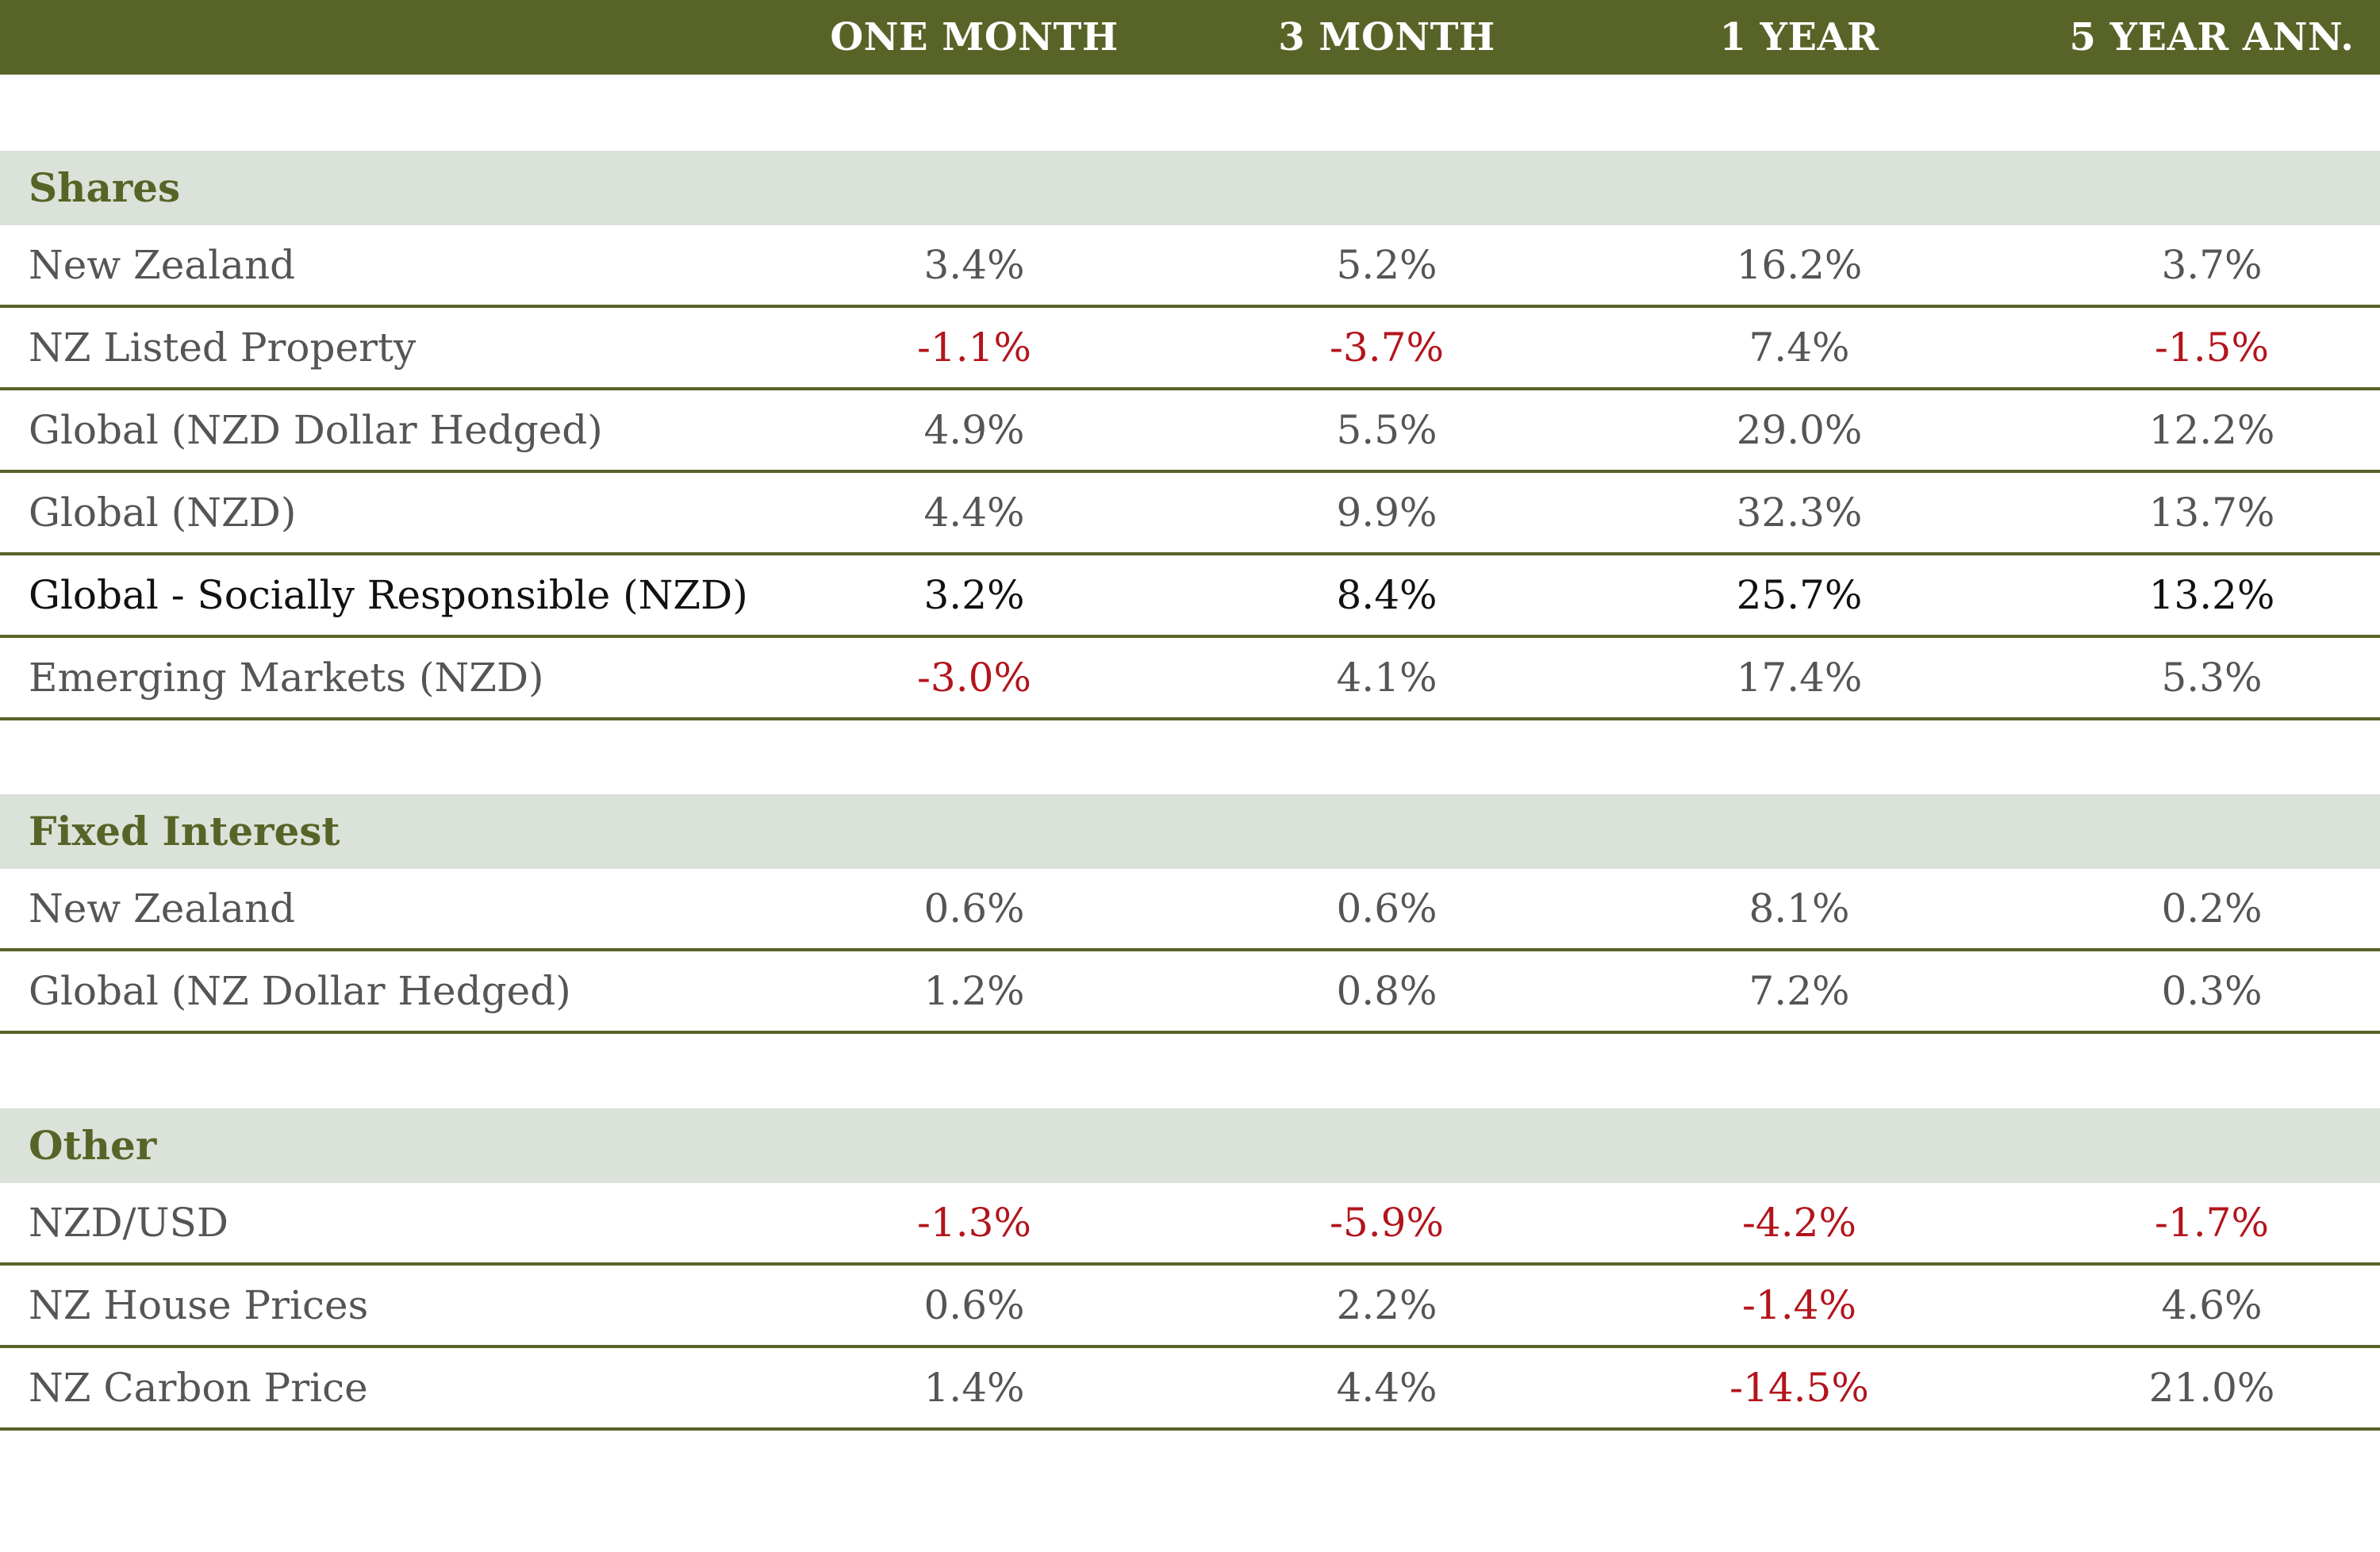 The width and height of the screenshot is (2380, 1552). I want to click on value-one-month: -1.3%, so click(974, 1223).